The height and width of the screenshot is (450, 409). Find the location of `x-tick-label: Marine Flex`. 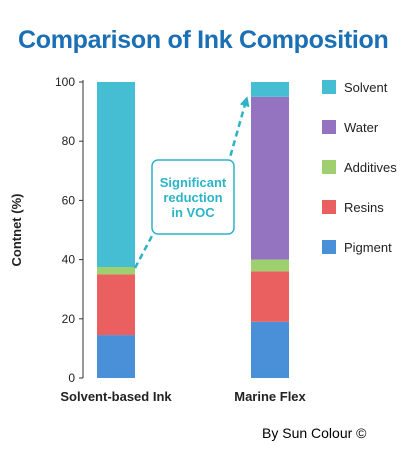

x-tick-label: Marine Flex is located at coordinates (270, 396).